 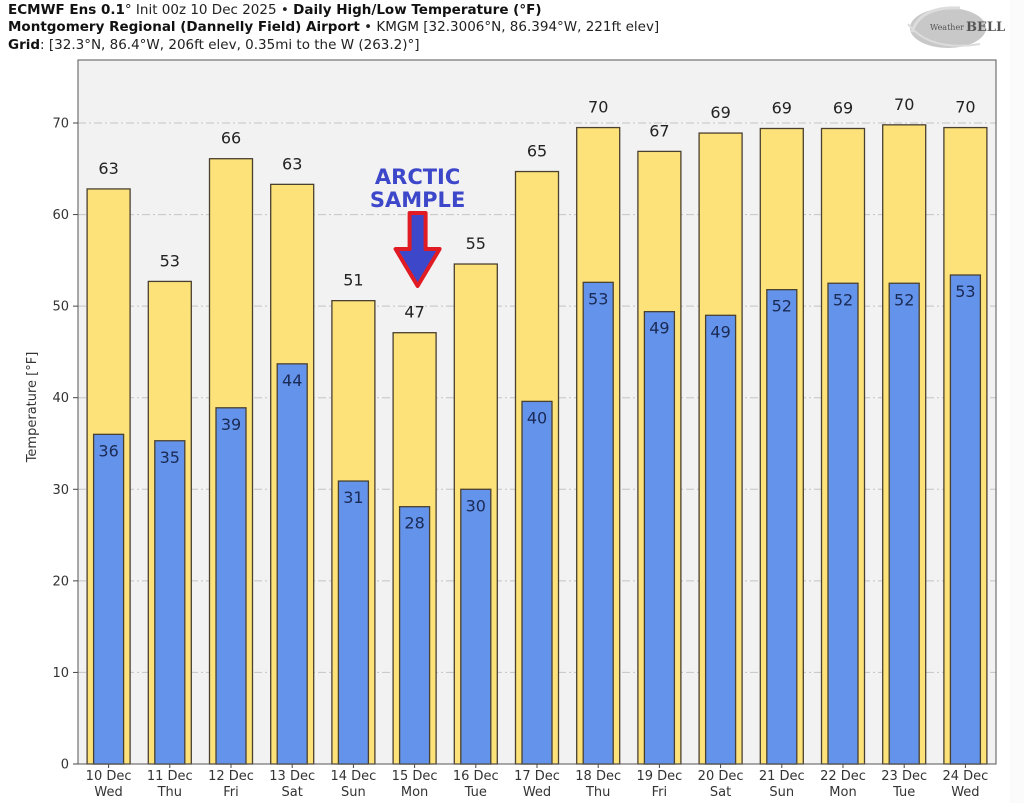 What do you see at coordinates (353, 280) in the screenshot?
I see `high-value-label: 51` at bounding box center [353, 280].